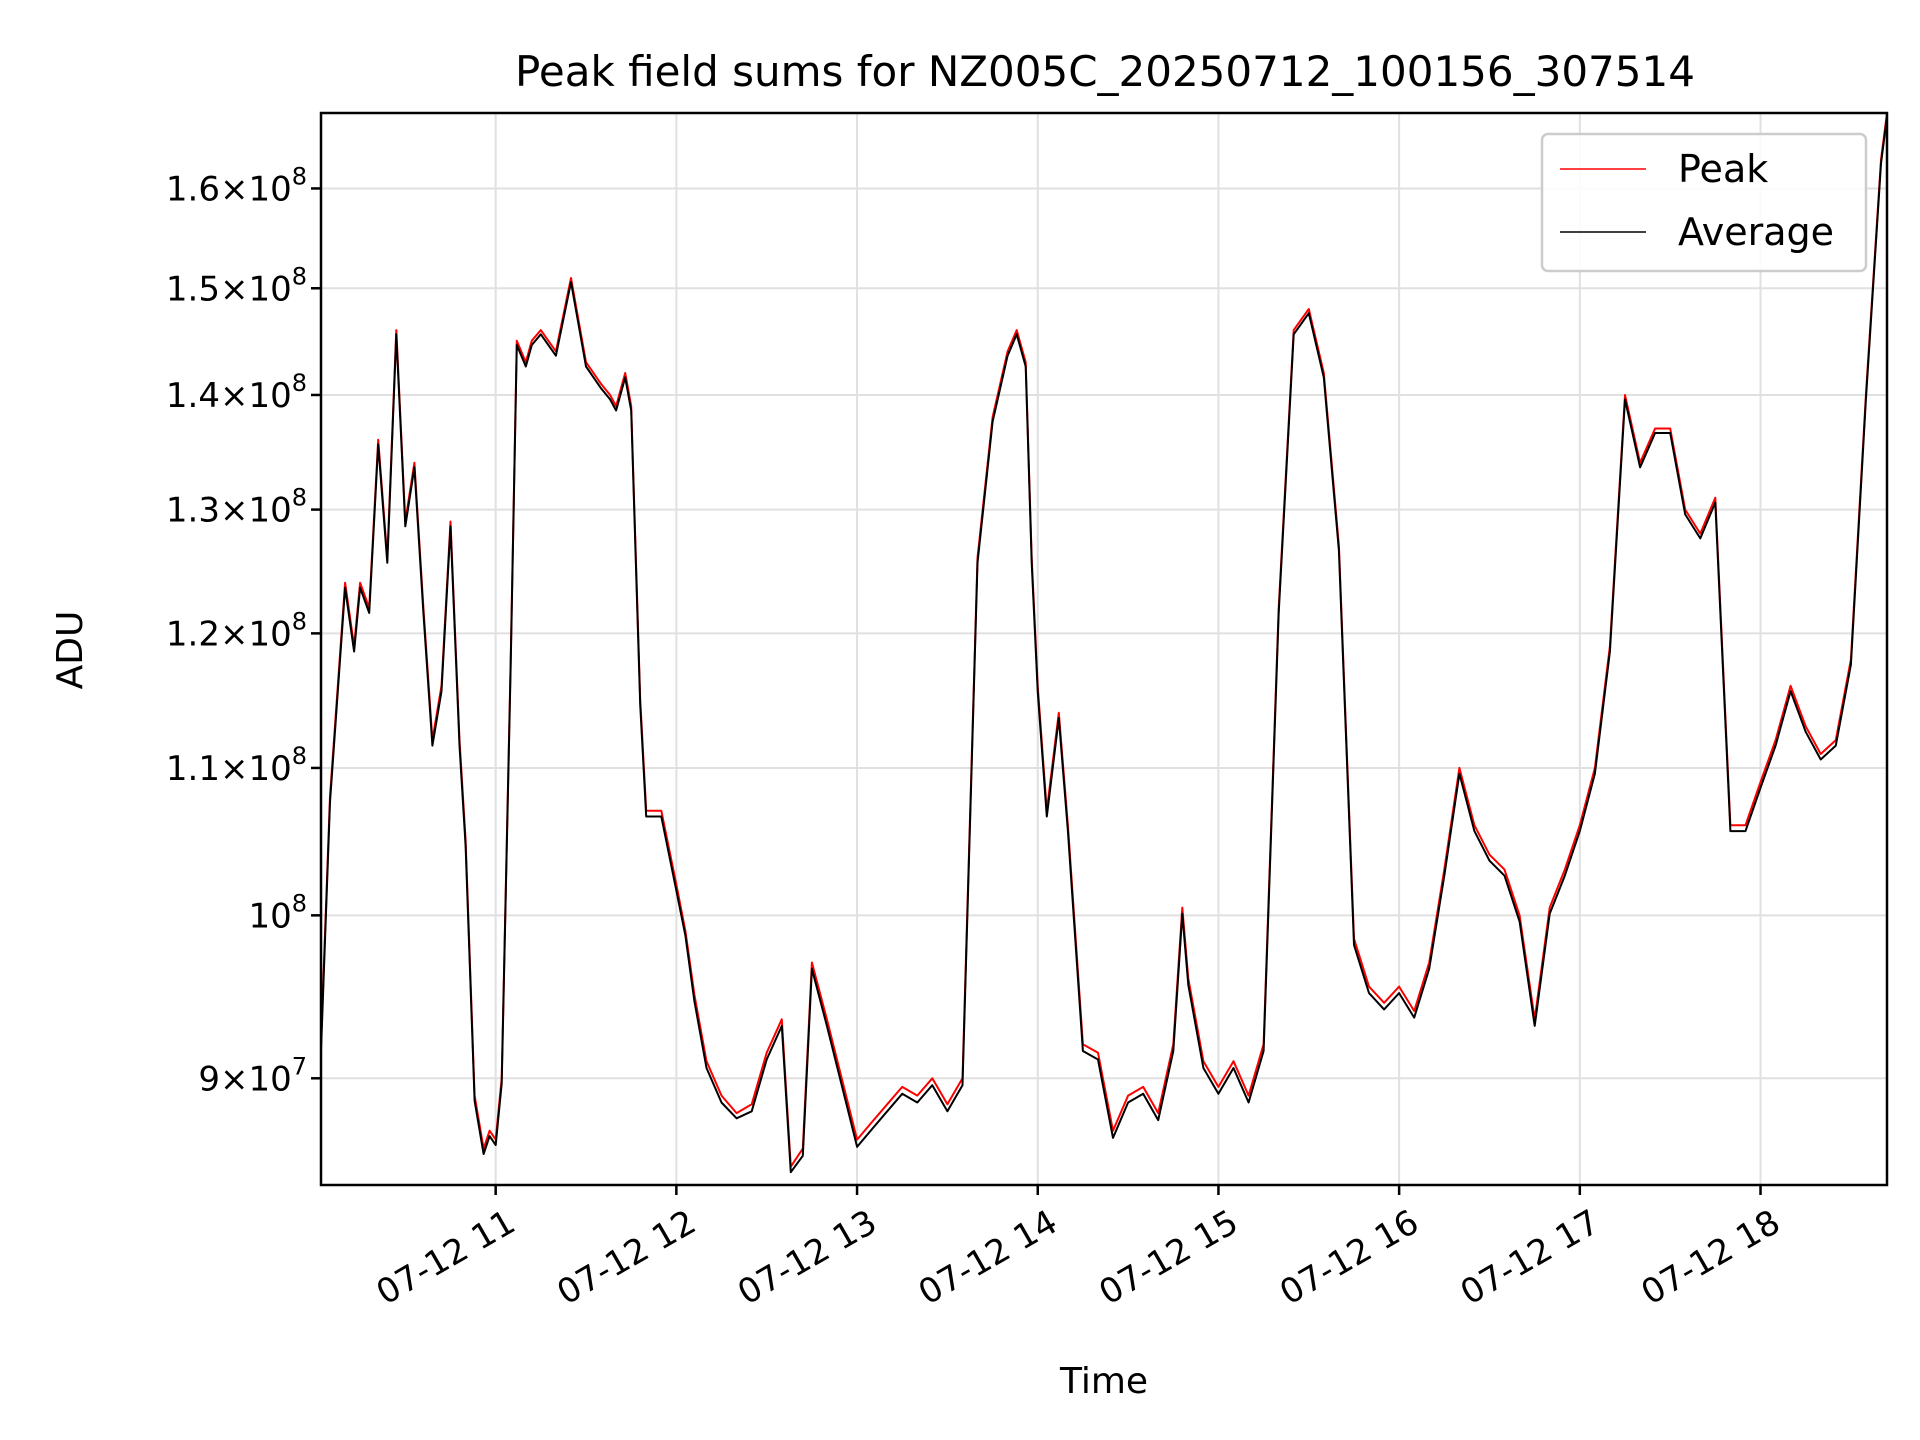  What do you see at coordinates (229, 289) in the screenshot?
I see `y-tick-mantissa: 1.5×10` at bounding box center [229, 289].